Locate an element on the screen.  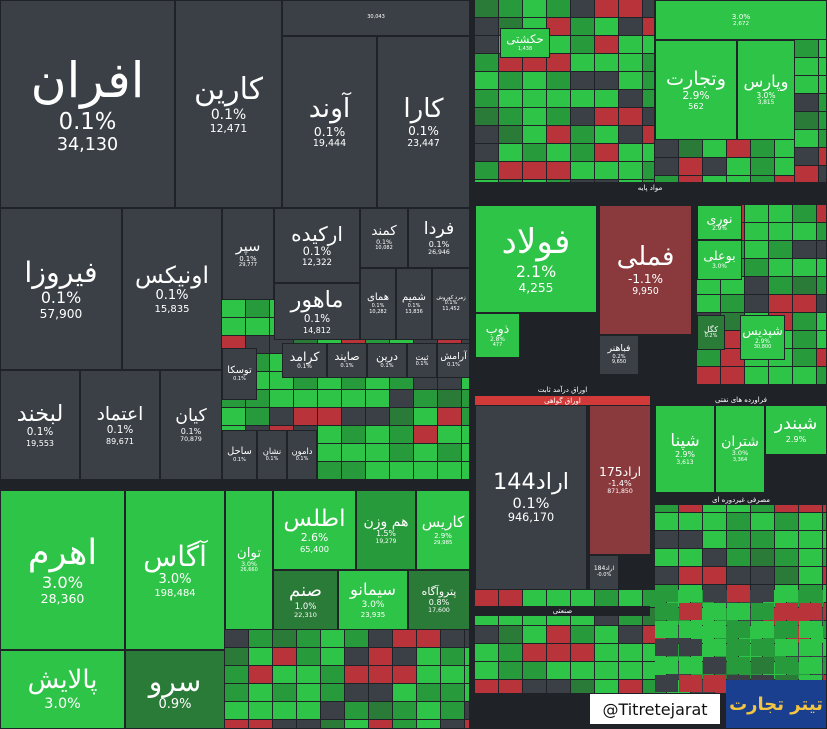
tile-name: افران is located at coordinates (87, 80).